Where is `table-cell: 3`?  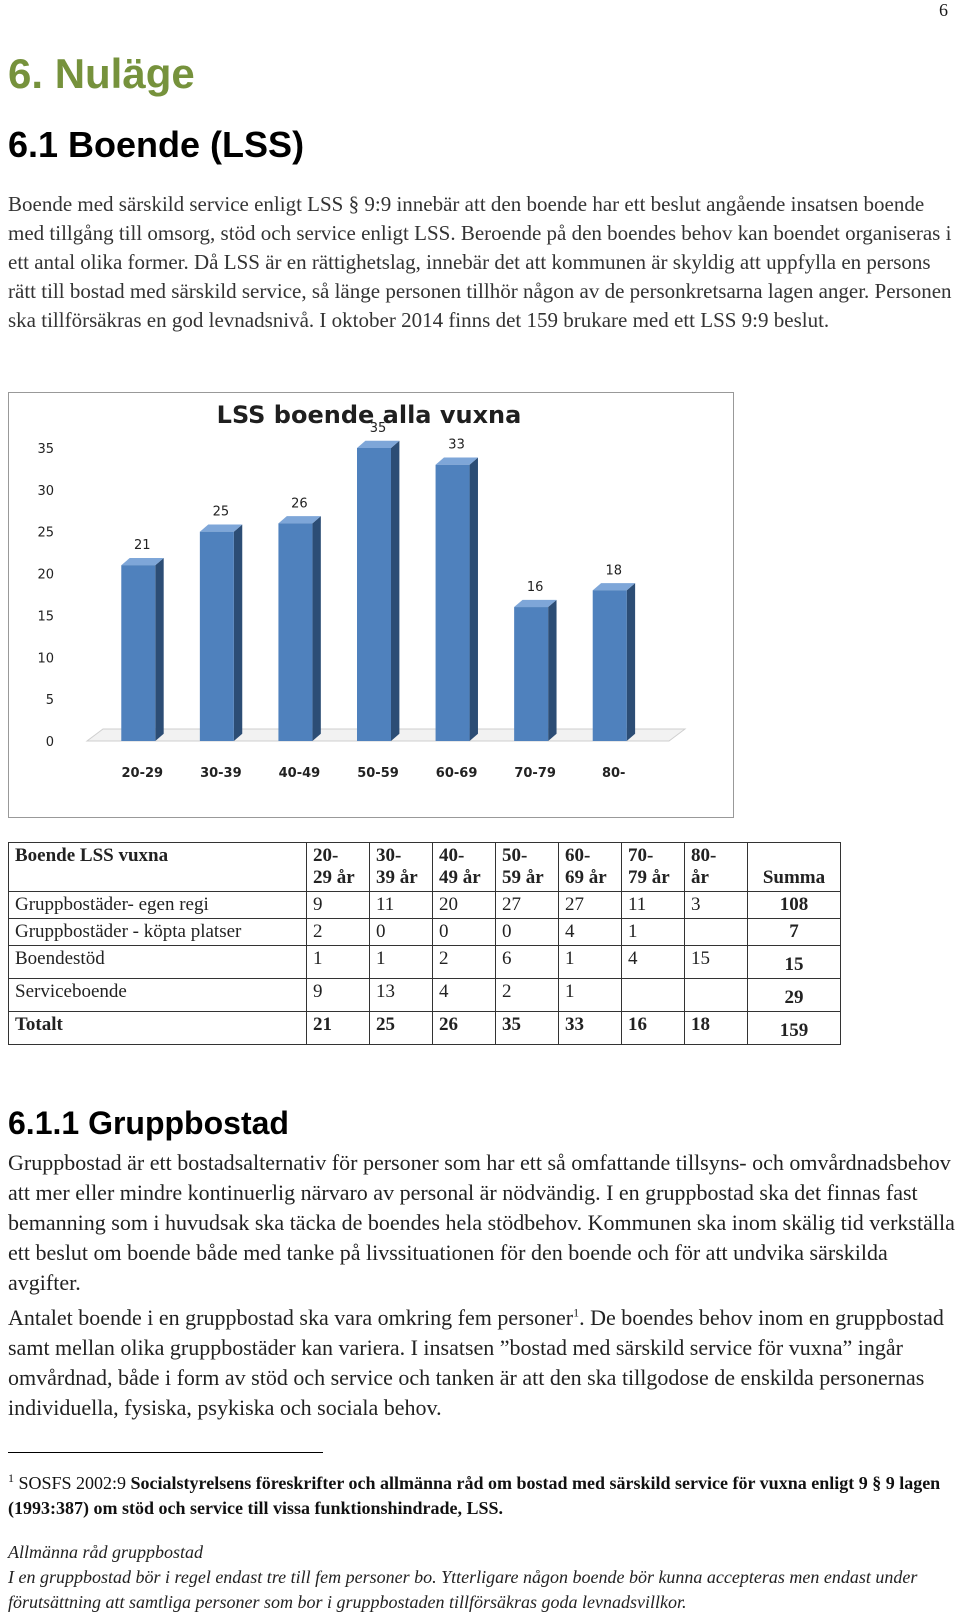
table-cell: 3 is located at coordinates (716, 905).